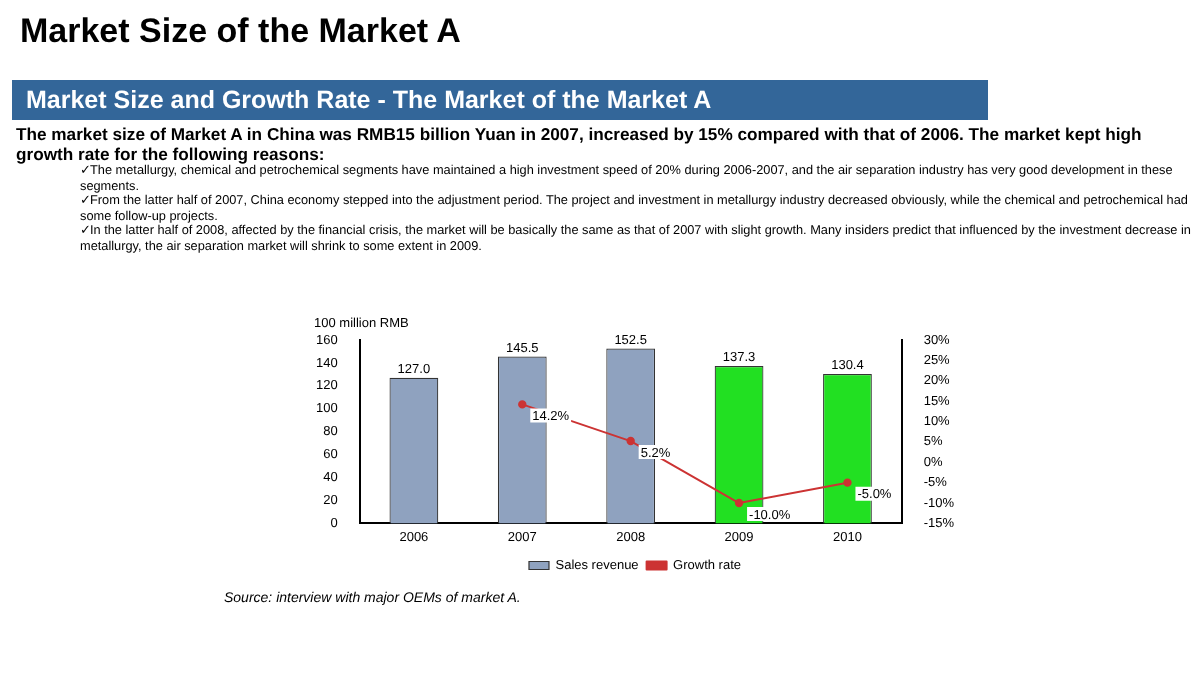 This screenshot has width=1200, height=676. Describe the element at coordinates (500, 100) in the screenshot. I see `chart-subtitle: Market Size and Growth Rate - The Market of the Market A` at that location.